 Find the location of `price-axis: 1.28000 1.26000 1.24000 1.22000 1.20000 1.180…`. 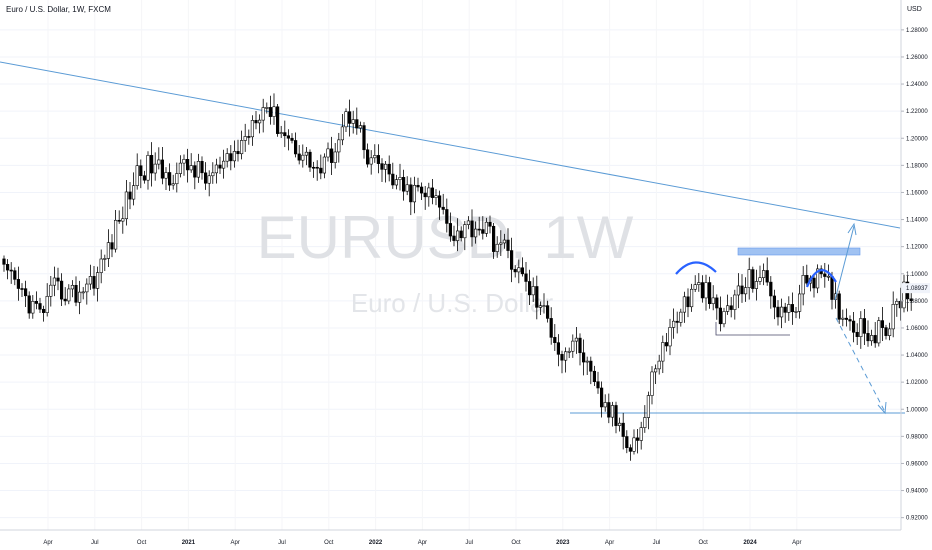

price-axis: 1.28000 1.26000 1.24000 1.22000 1.20000 1.180… is located at coordinates (914, 265).